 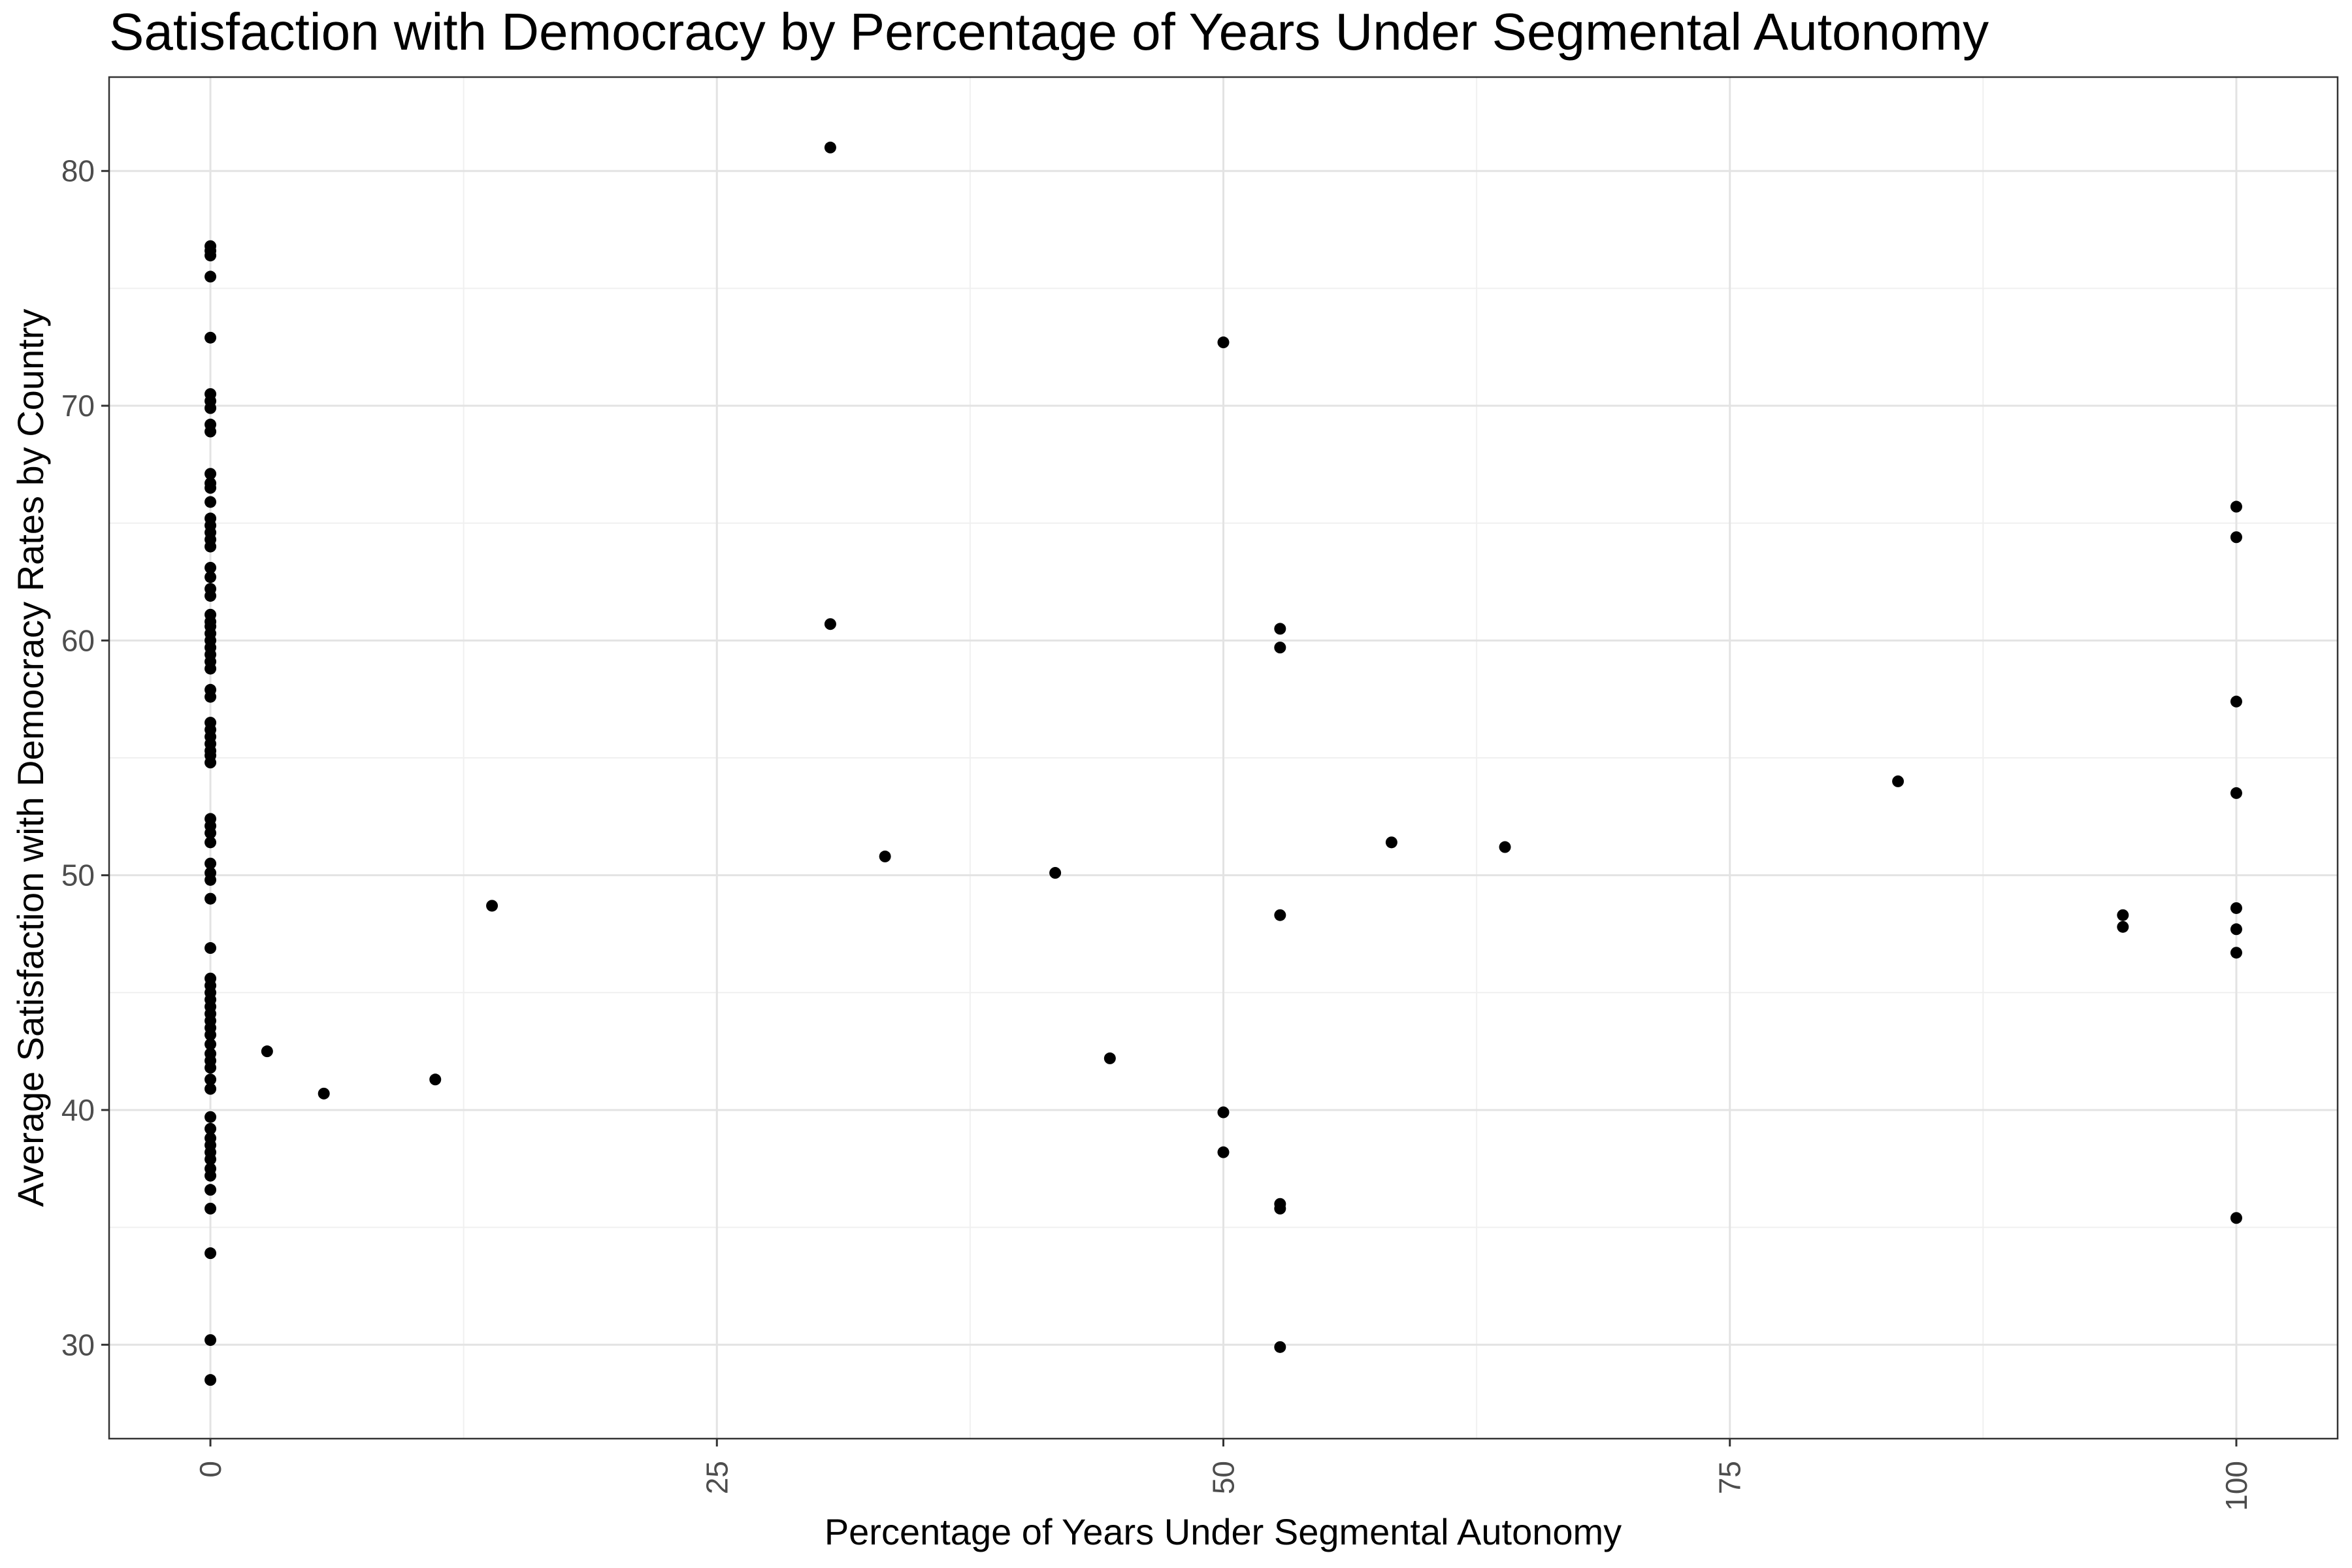 I want to click on y-tick-label: 50, so click(x=78, y=875).